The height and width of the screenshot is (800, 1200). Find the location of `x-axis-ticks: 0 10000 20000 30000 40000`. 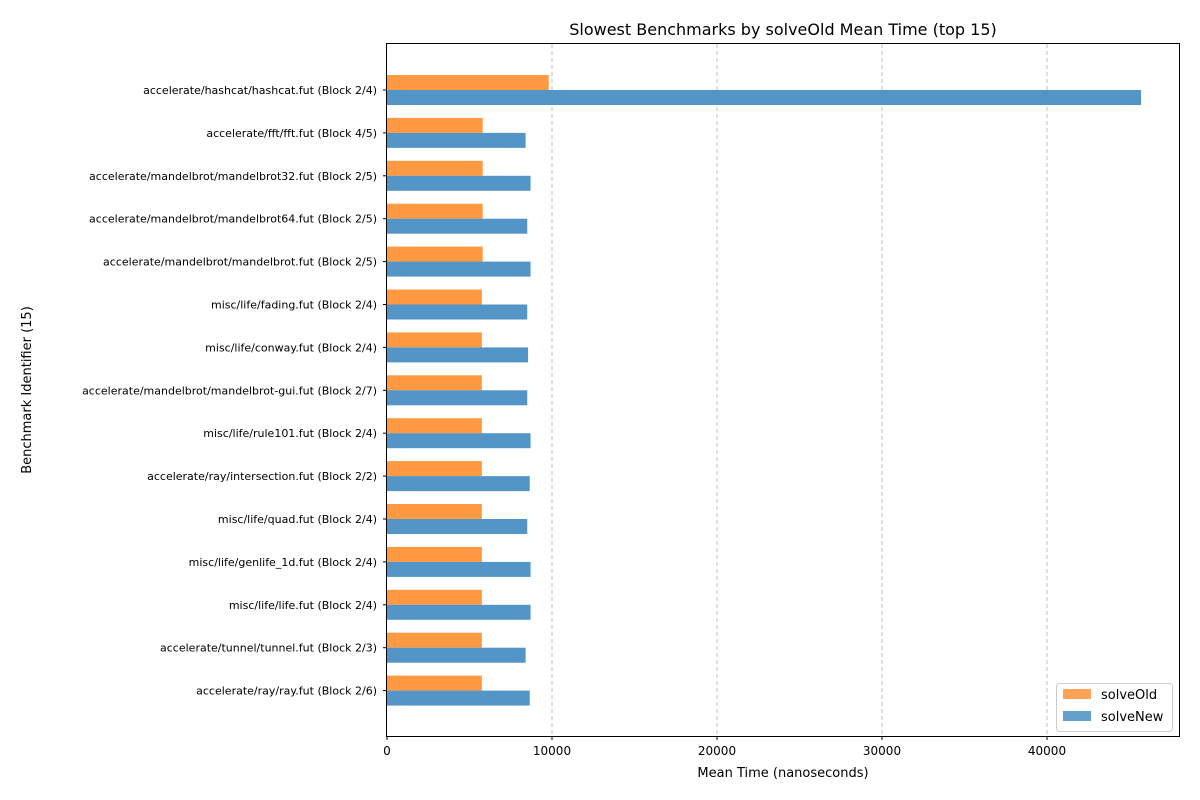

x-axis-ticks: 0 10000 20000 30000 40000 is located at coordinates (724, 747).